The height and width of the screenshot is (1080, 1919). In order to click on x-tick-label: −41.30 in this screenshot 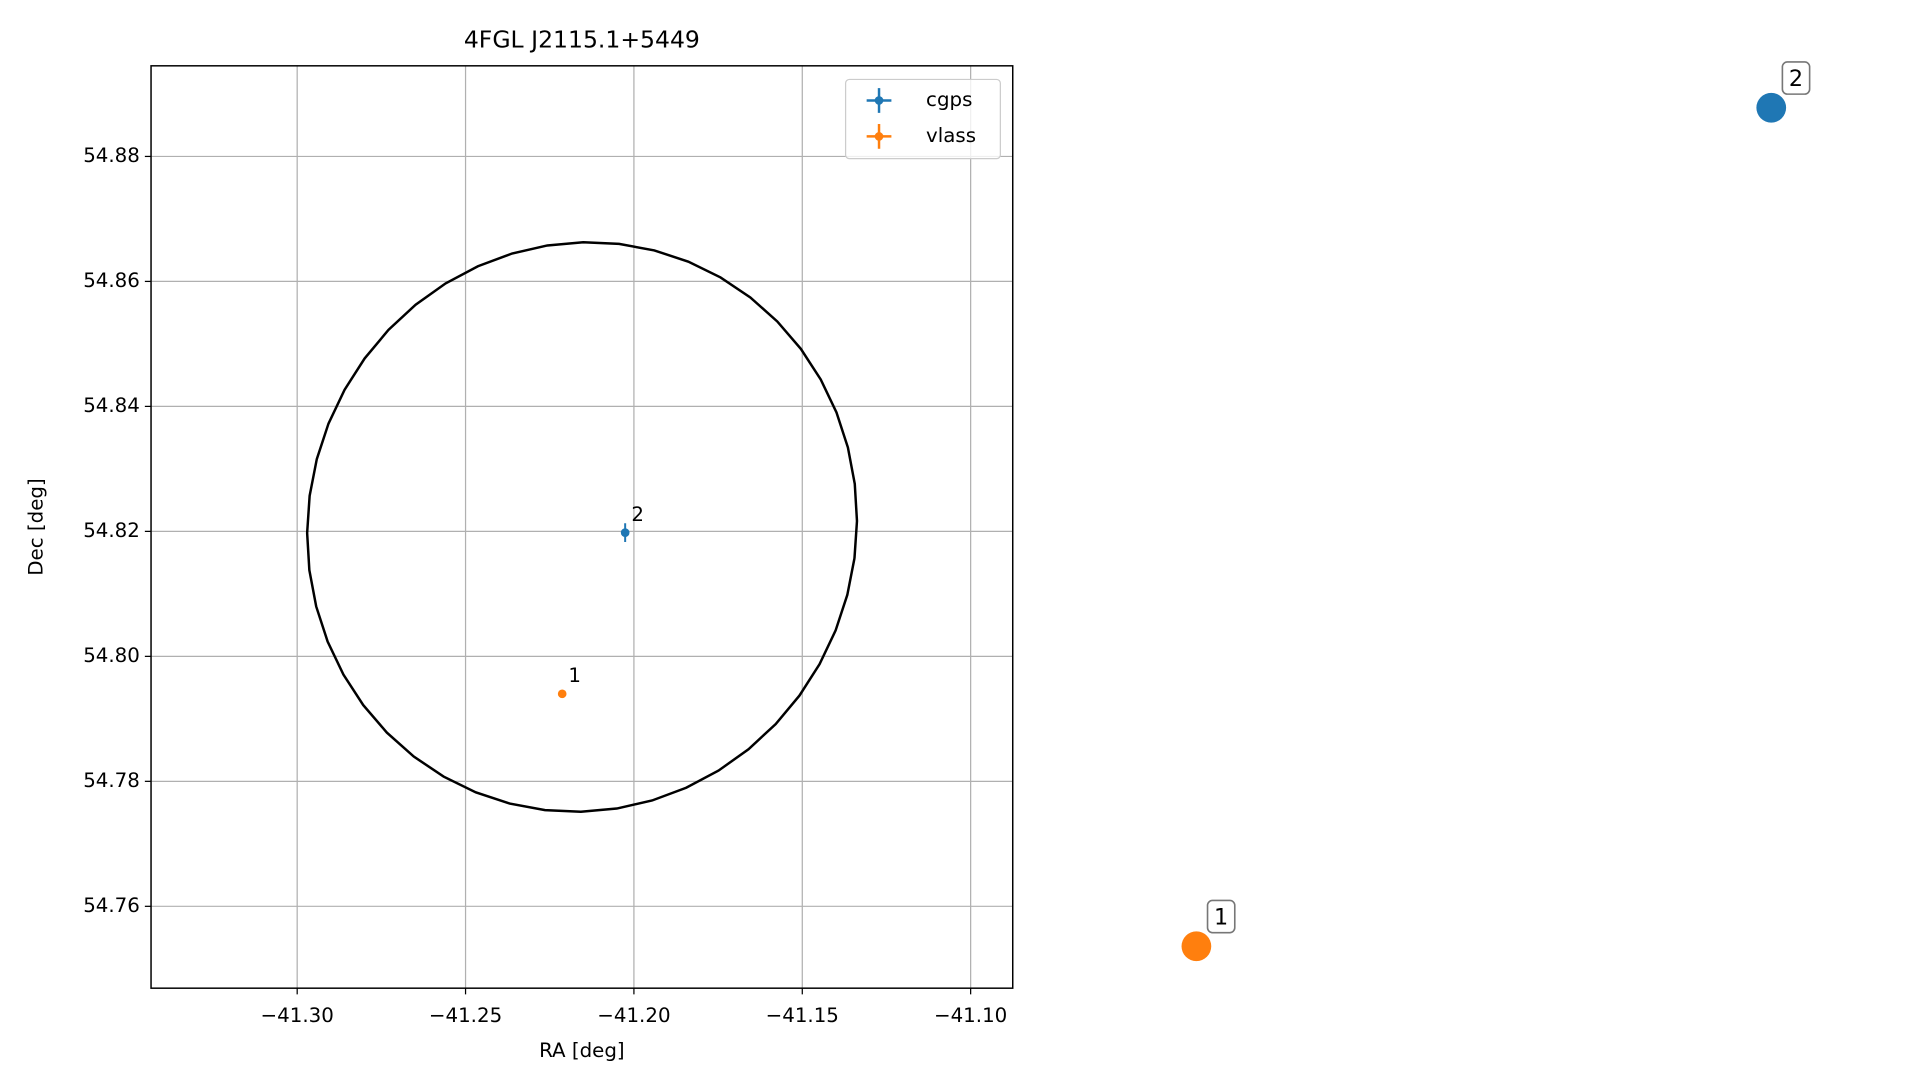, I will do `click(297, 1015)`.